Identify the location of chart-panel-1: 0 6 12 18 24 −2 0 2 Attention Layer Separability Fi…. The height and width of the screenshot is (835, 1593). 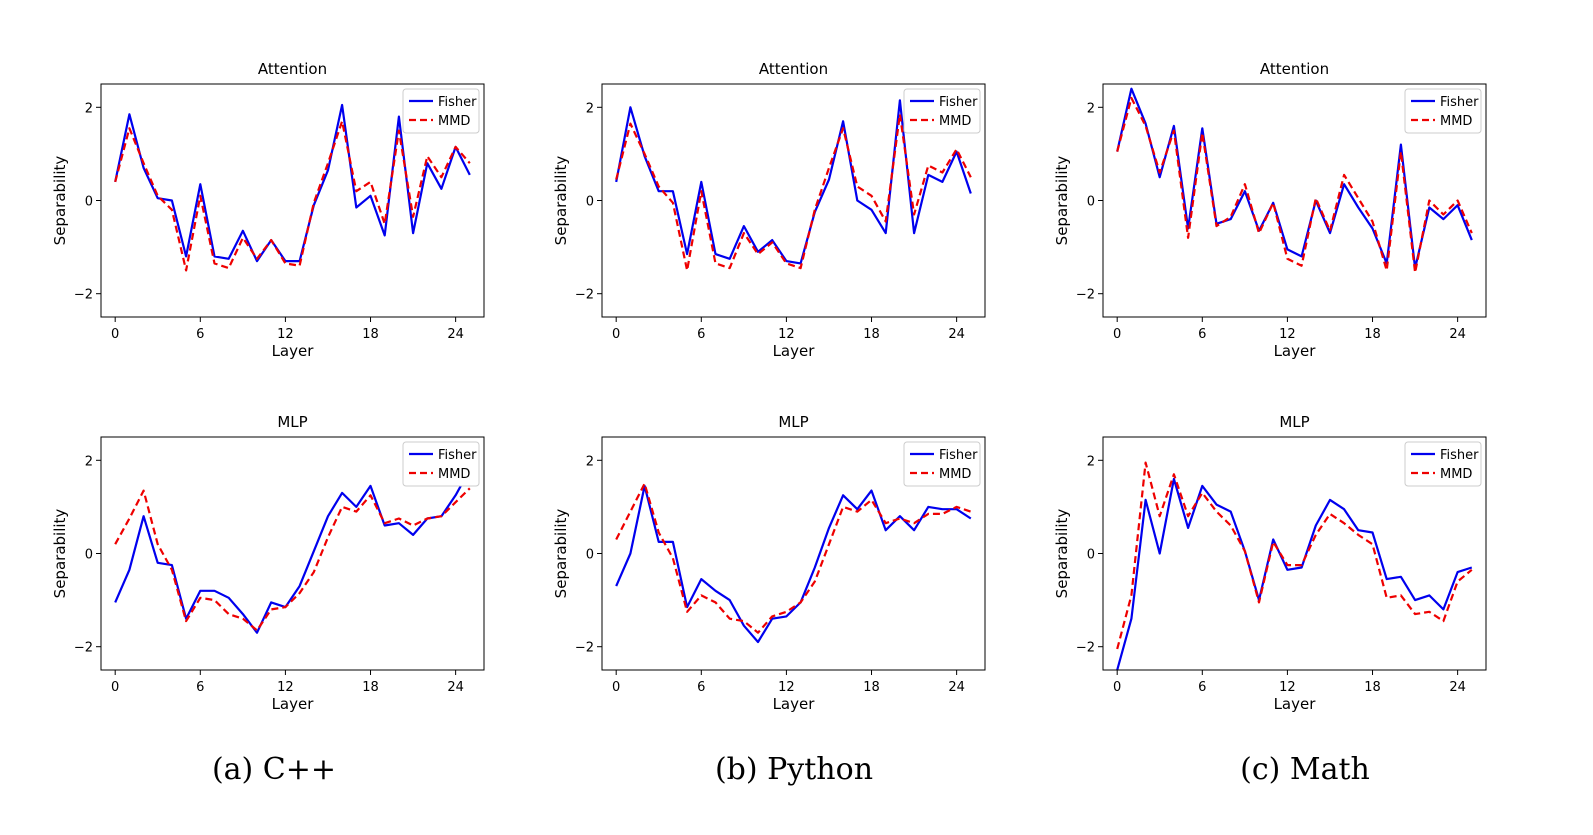
(268, 210).